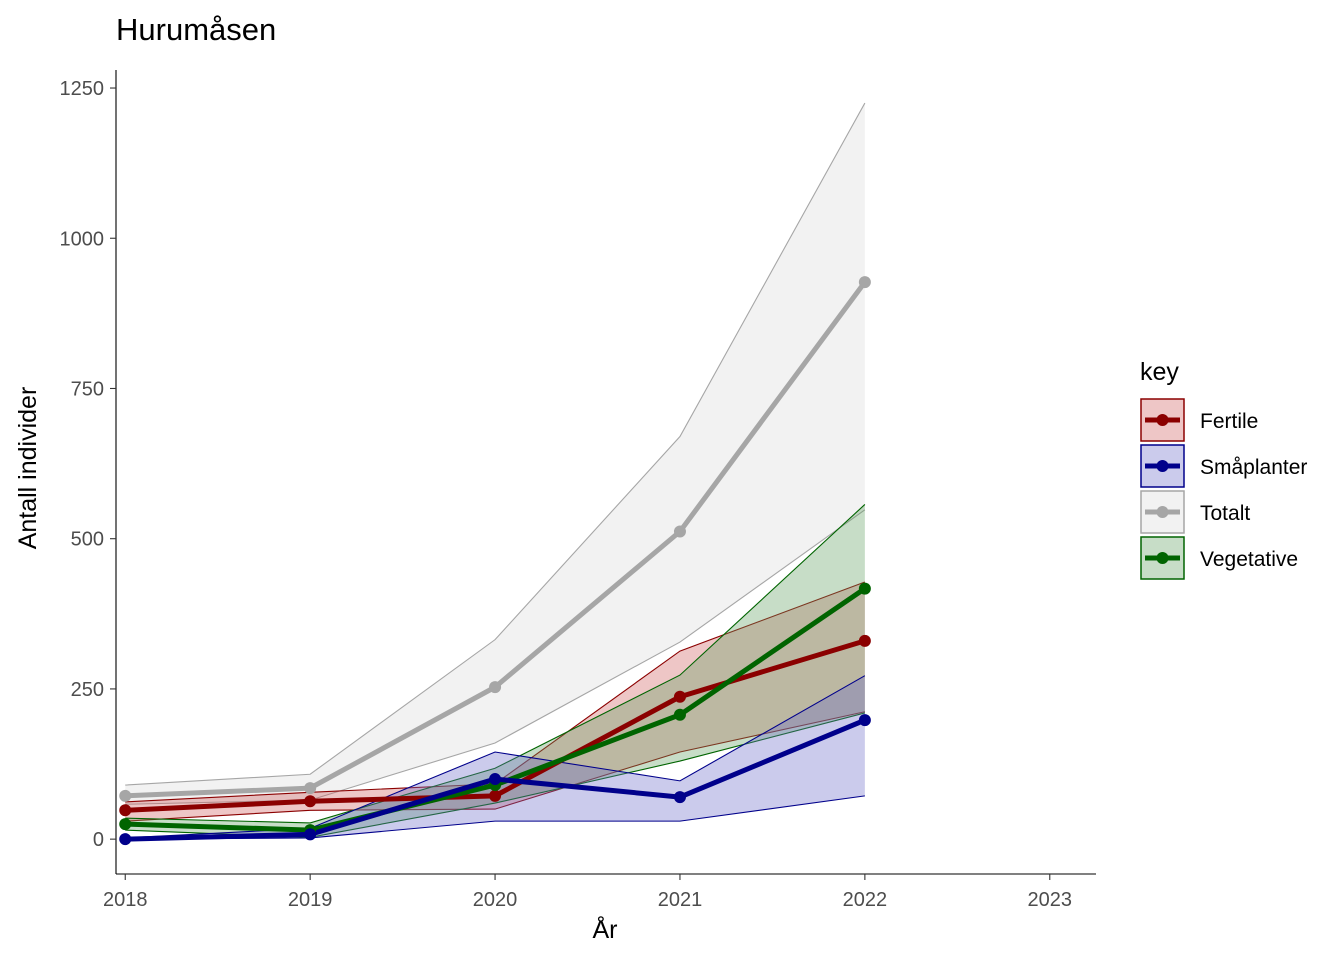  I want to click on x-tick-label: 2023, so click(1050, 900).